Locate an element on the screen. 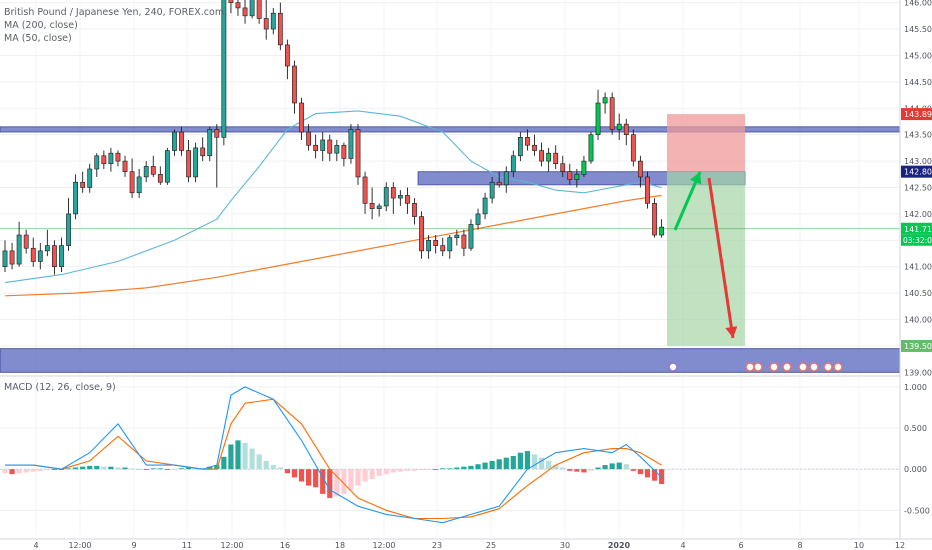 The image size is (932, 550). event-markers is located at coordinates (755, 367).